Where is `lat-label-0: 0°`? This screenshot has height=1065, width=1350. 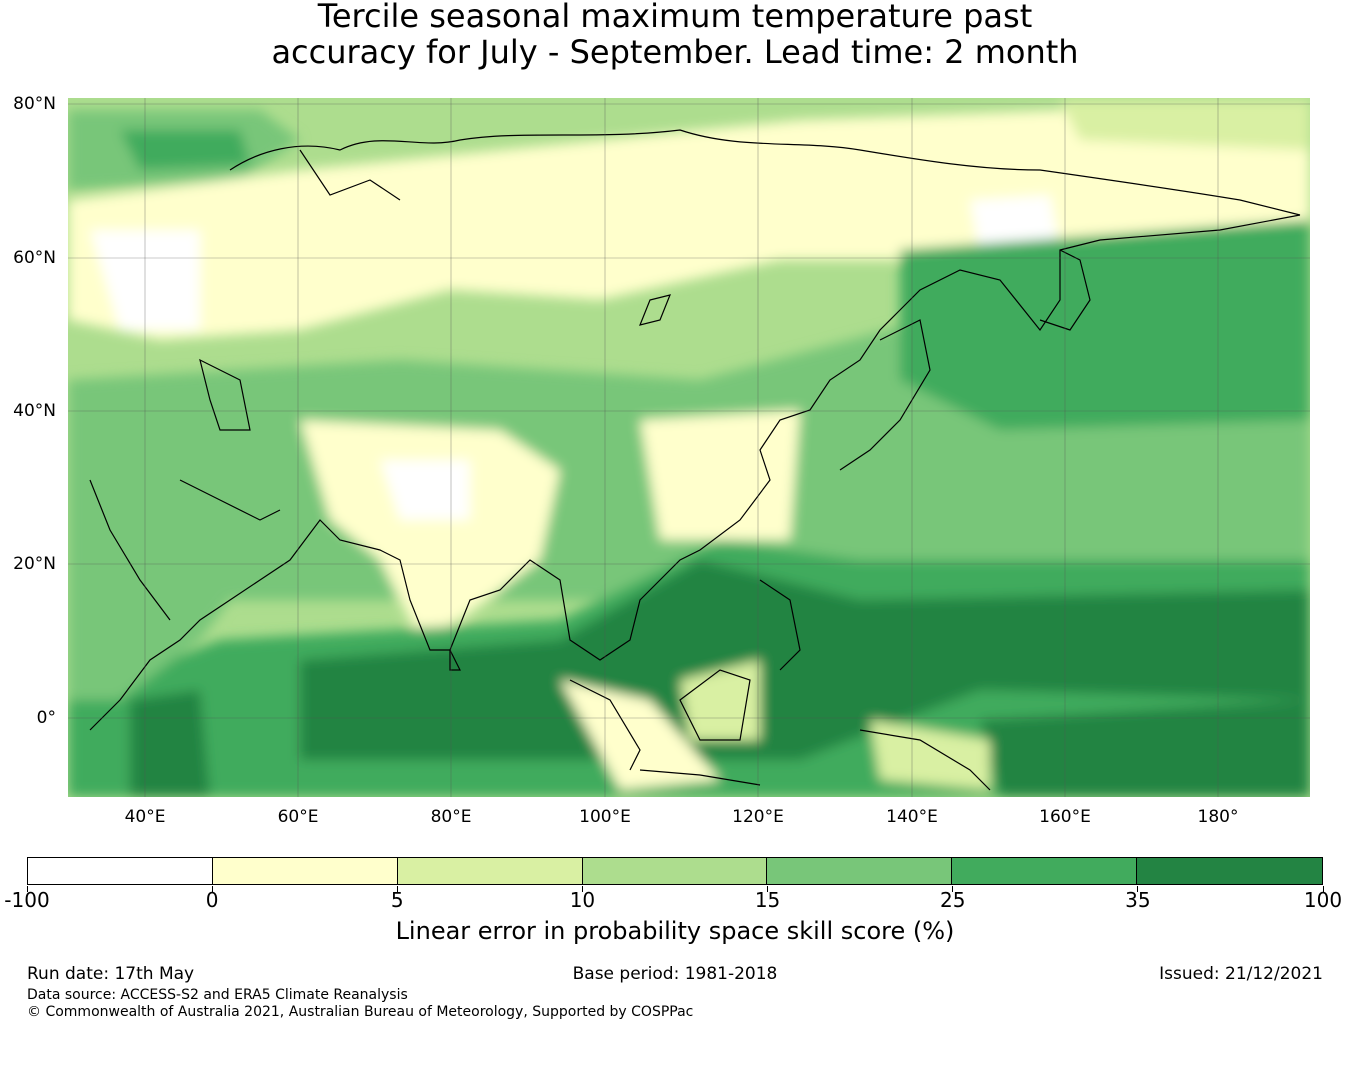 lat-label-0: 0° is located at coordinates (46, 718).